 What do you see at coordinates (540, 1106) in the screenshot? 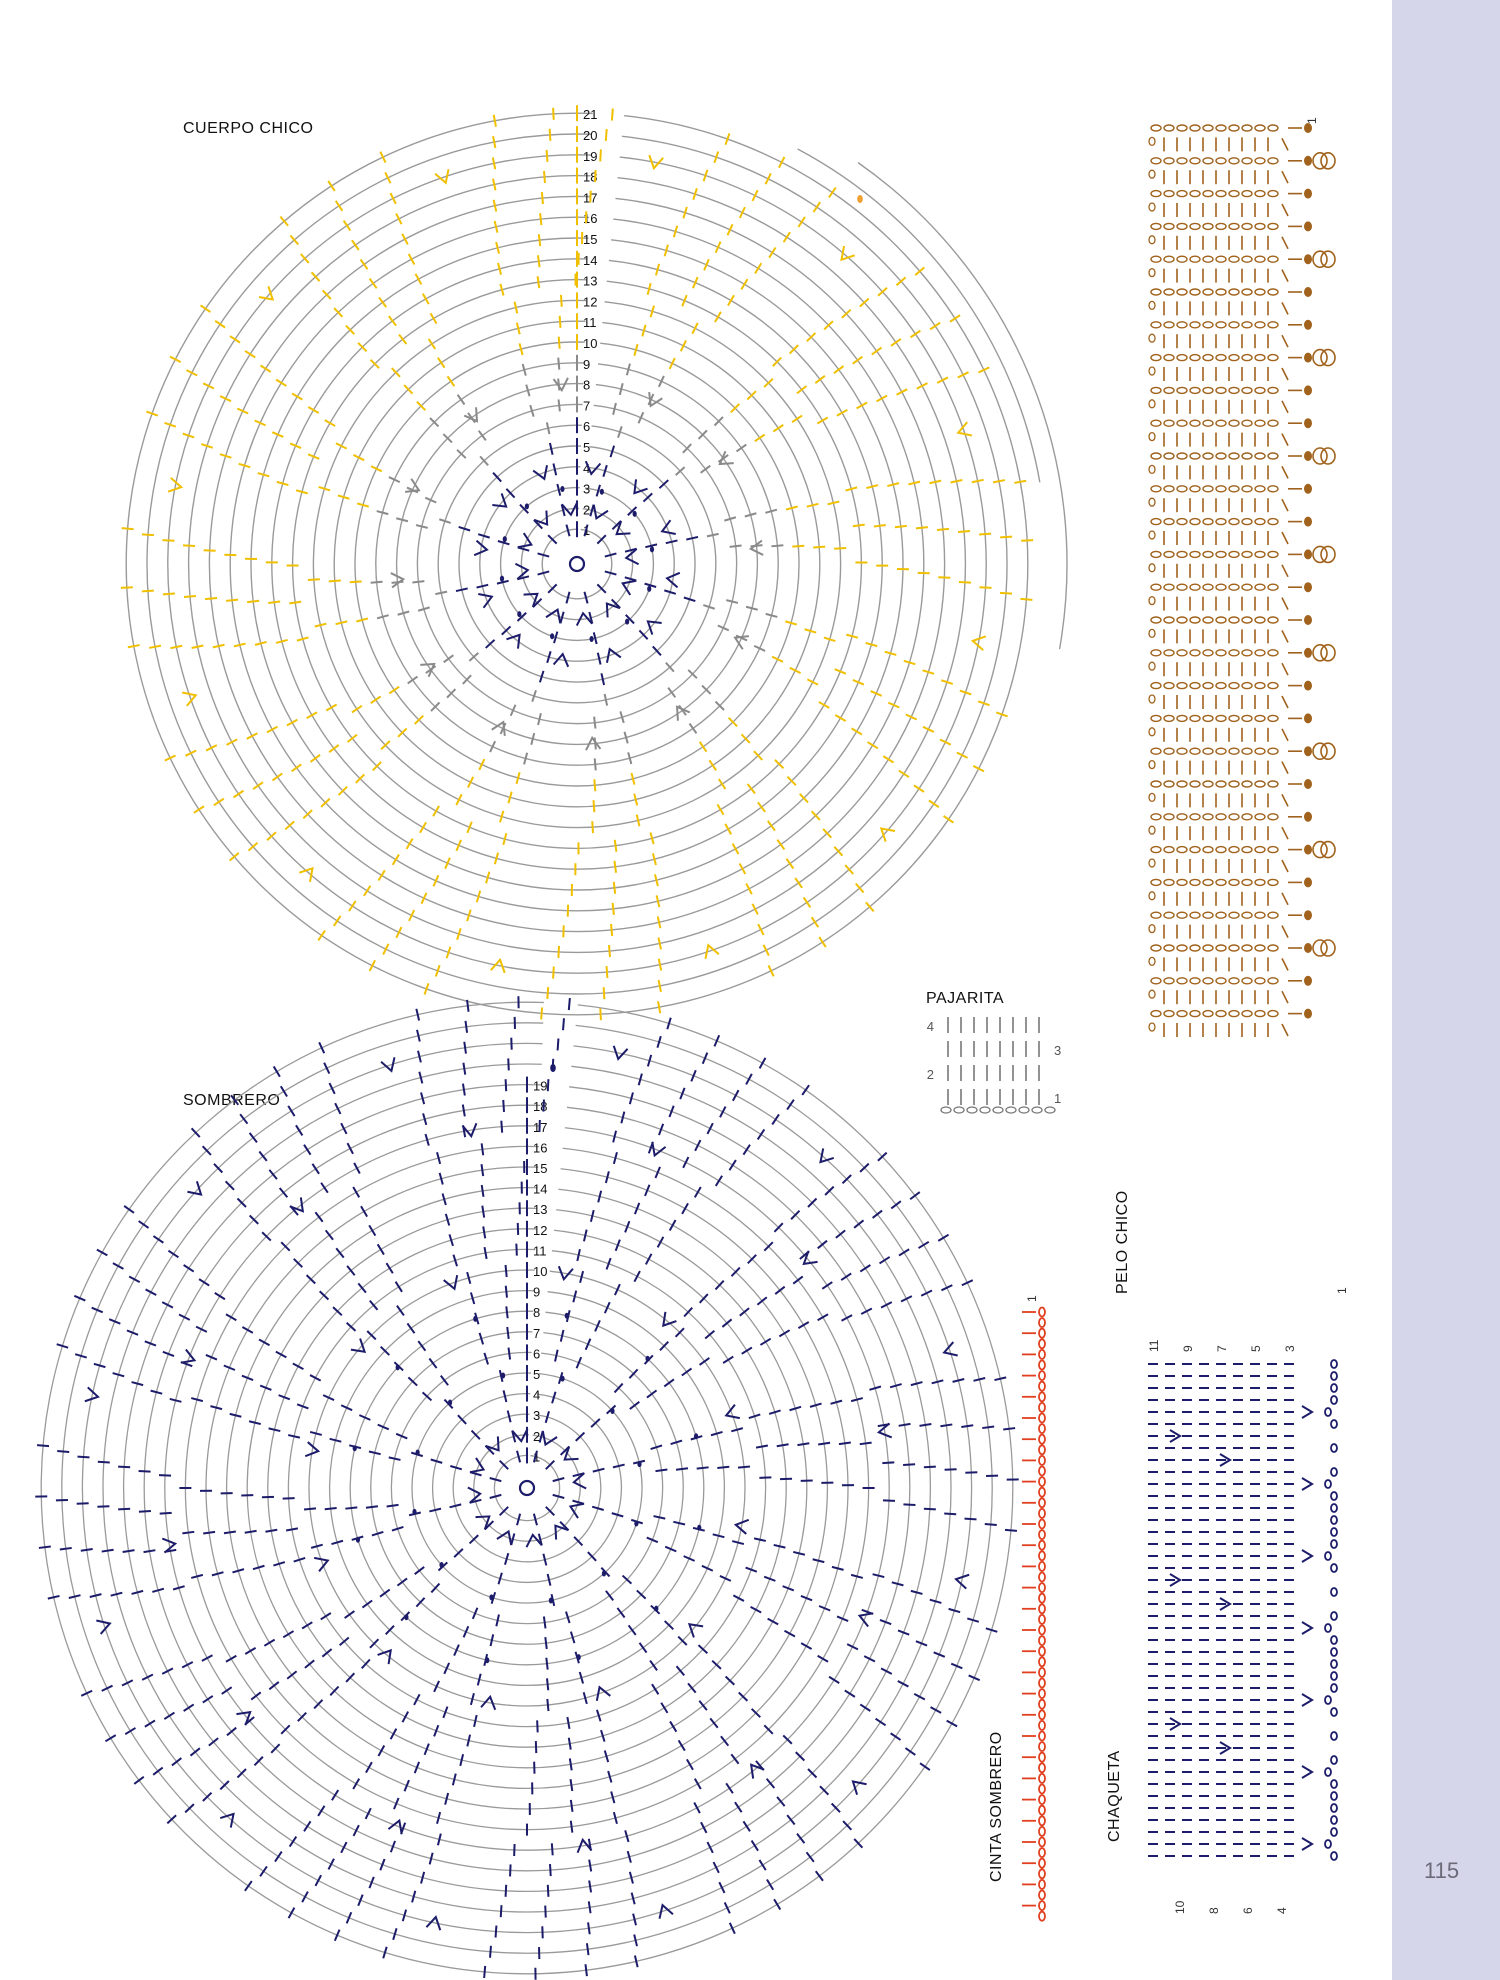
I see `round-number: 18` at bounding box center [540, 1106].